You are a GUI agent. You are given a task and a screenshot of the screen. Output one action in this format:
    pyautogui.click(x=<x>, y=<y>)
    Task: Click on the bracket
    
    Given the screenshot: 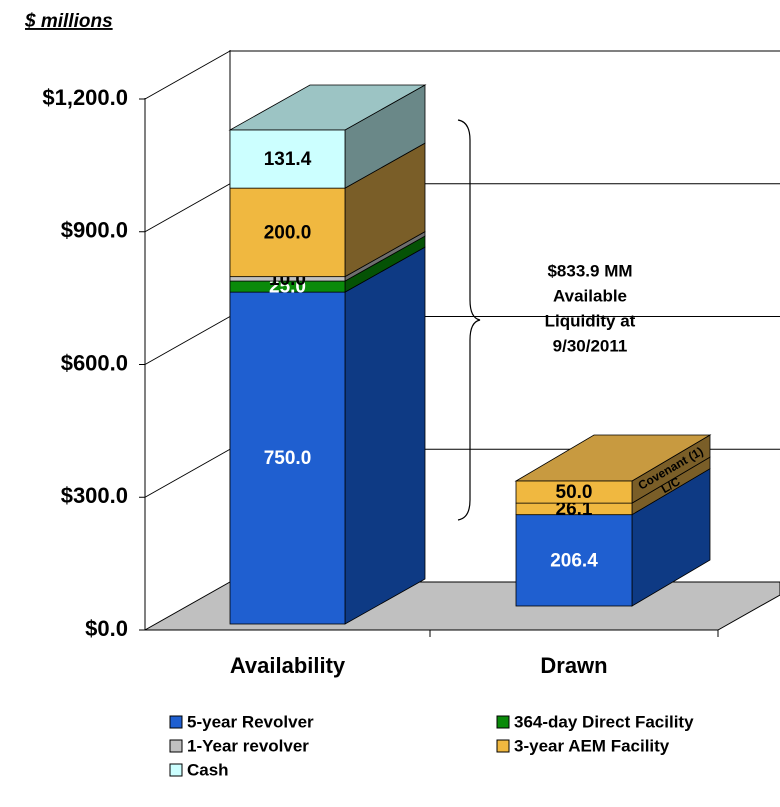 What is the action you would take?
    pyautogui.click(x=469, y=320)
    